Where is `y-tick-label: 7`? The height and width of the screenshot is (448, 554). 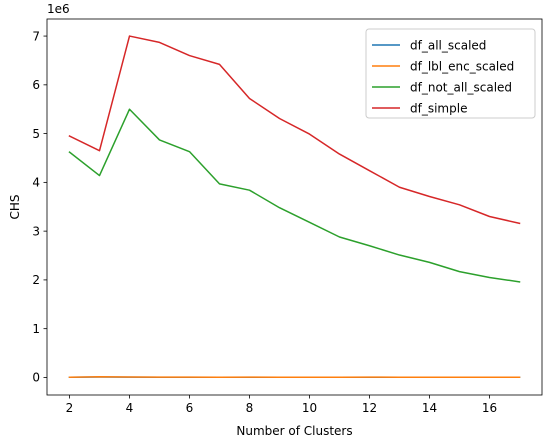
y-tick-label: 7 is located at coordinates (36, 36).